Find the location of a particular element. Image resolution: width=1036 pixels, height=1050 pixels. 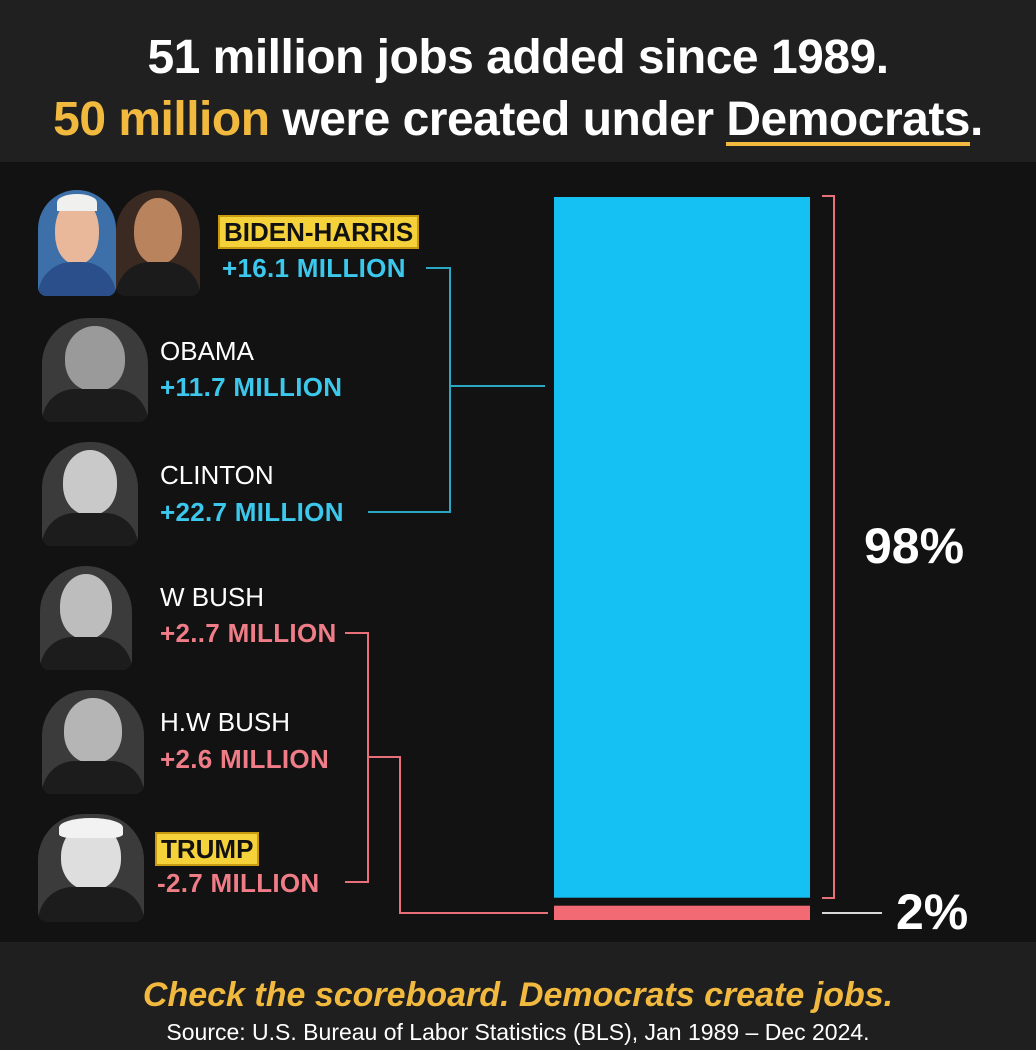

label-98-percent: 98% is located at coordinates (914, 546).